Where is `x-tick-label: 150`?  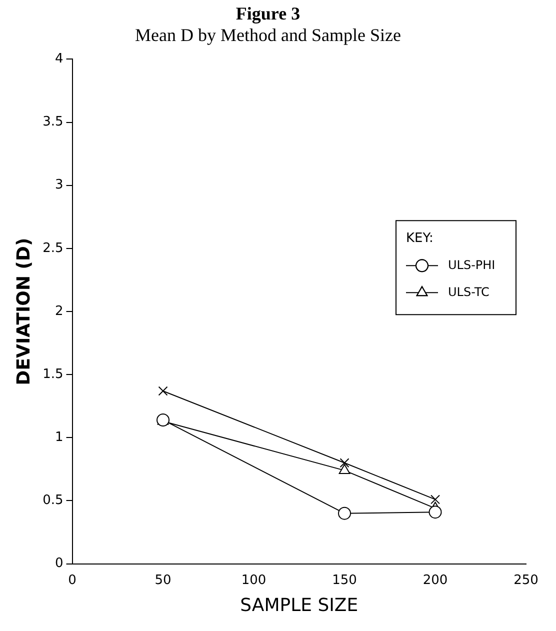 x-tick-label: 150 is located at coordinates (344, 580).